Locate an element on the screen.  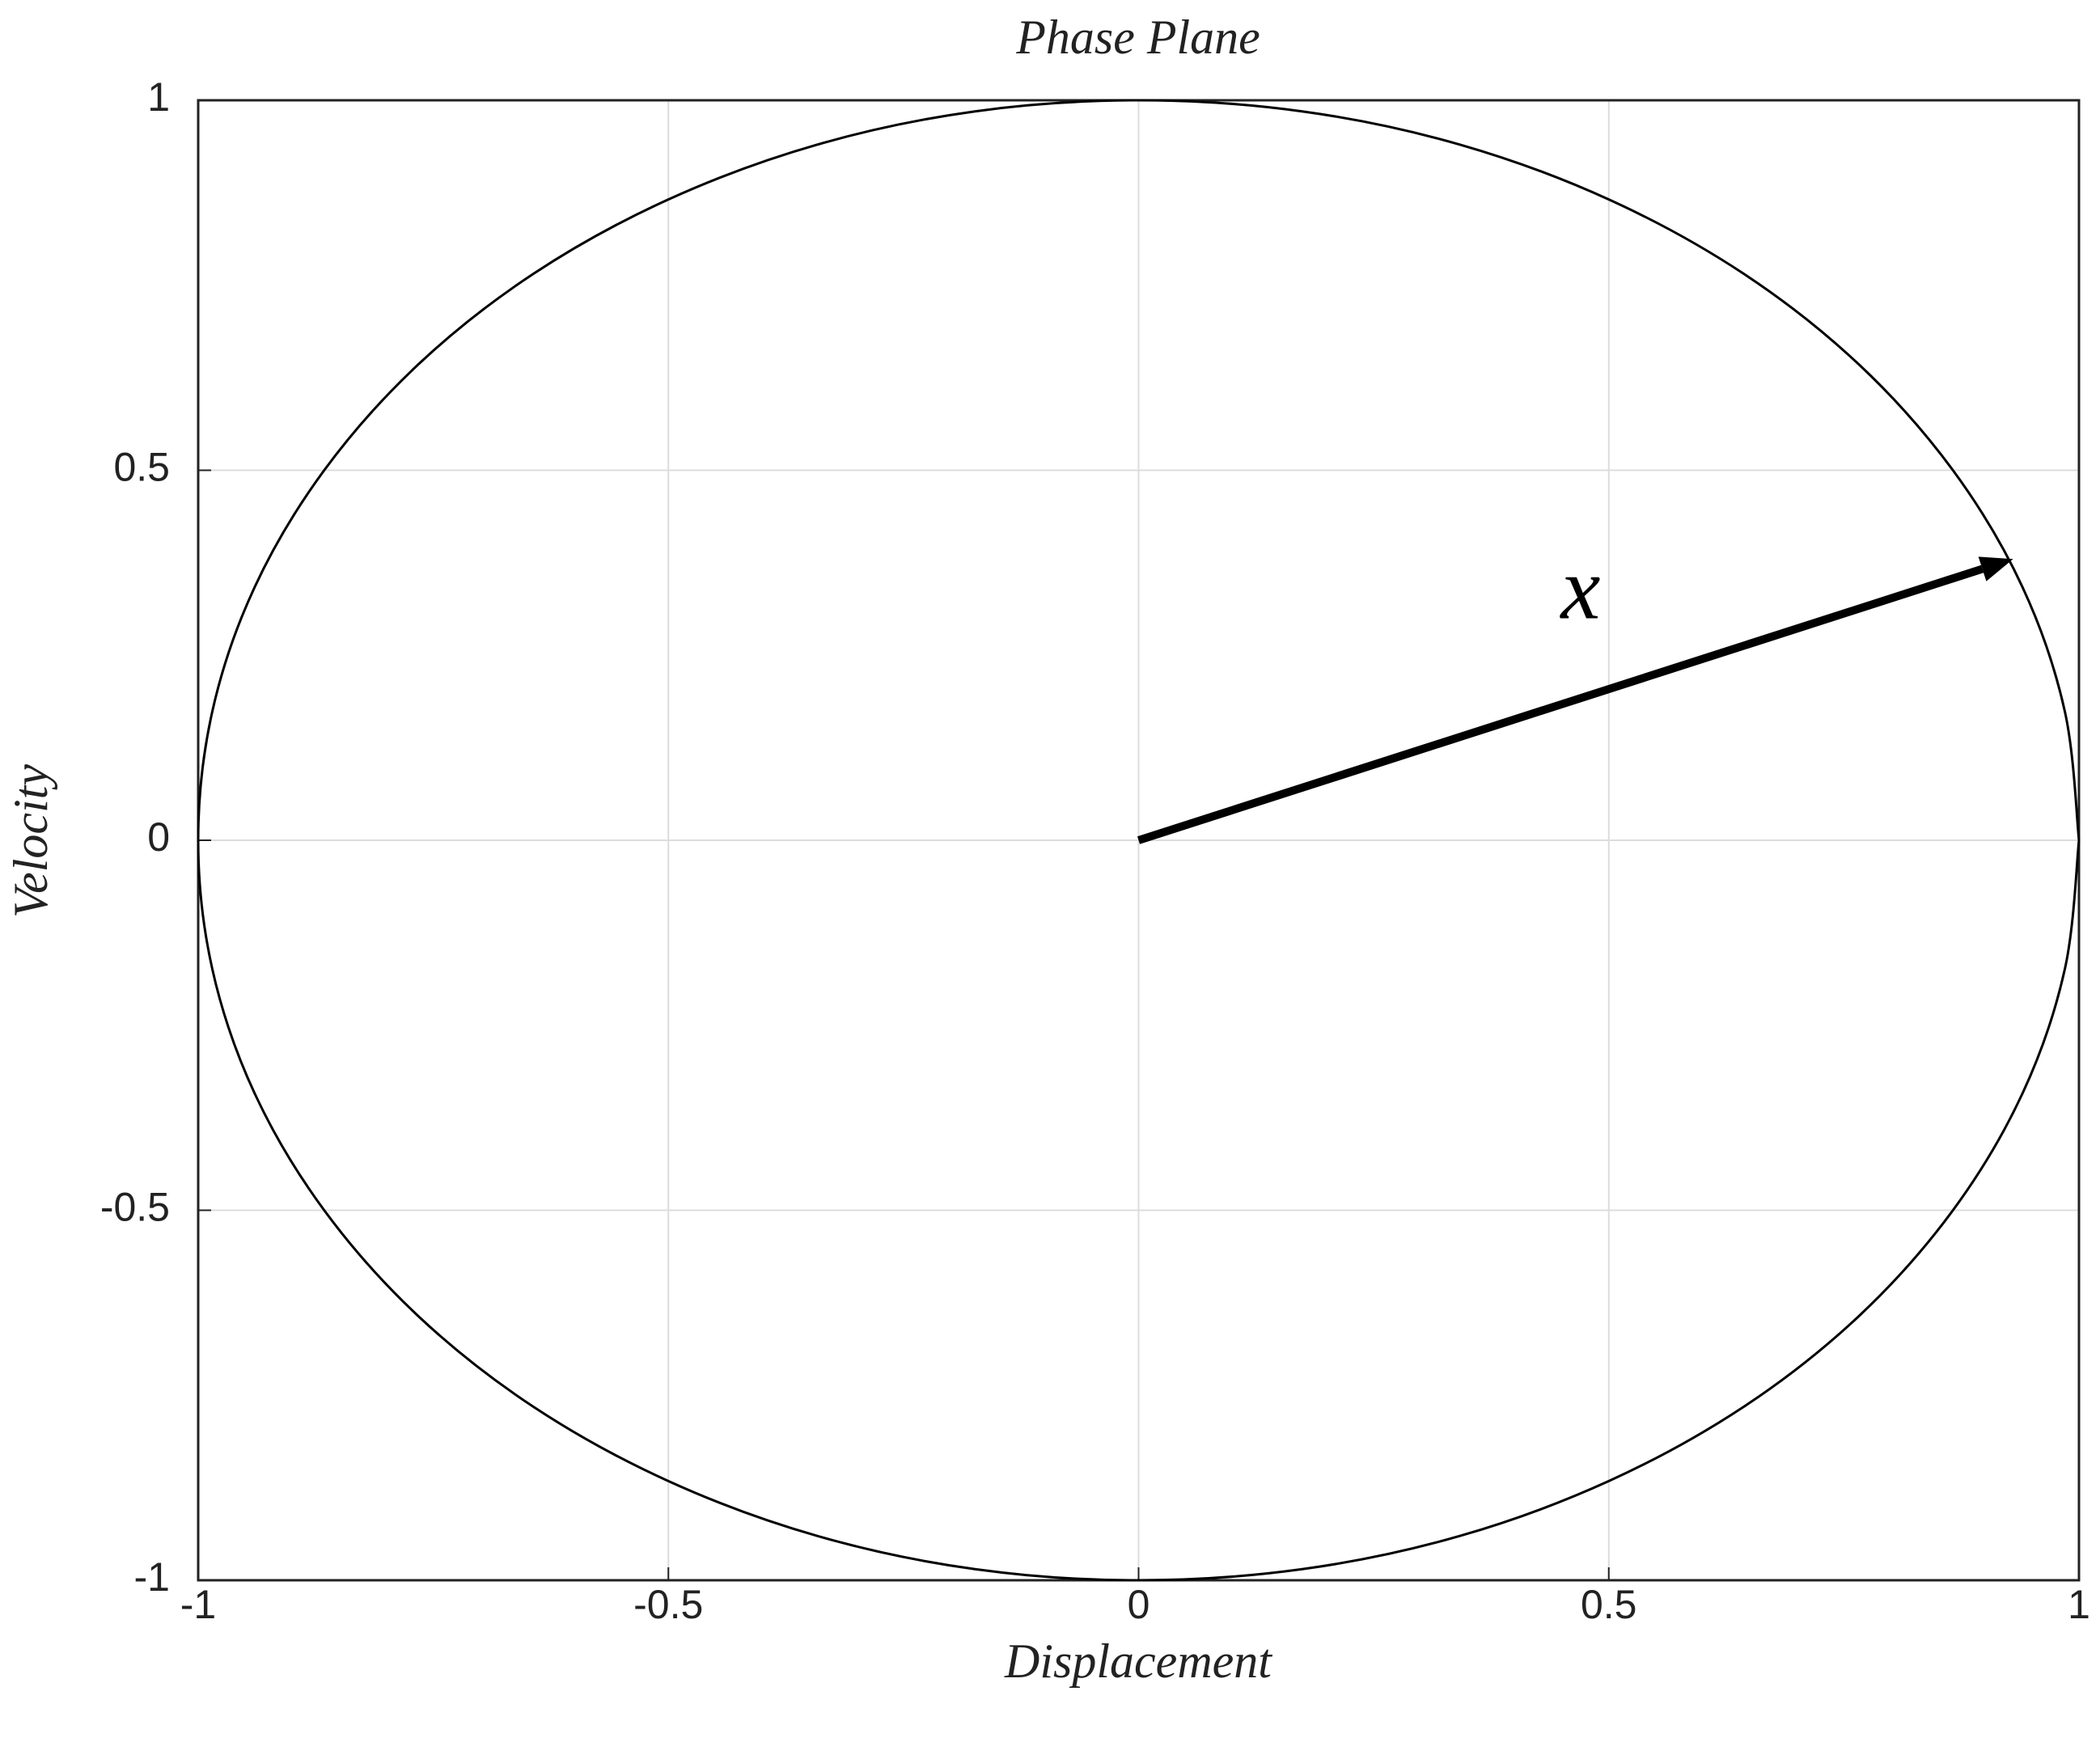
x-tick-label: -0.5 is located at coordinates (668, 1605).